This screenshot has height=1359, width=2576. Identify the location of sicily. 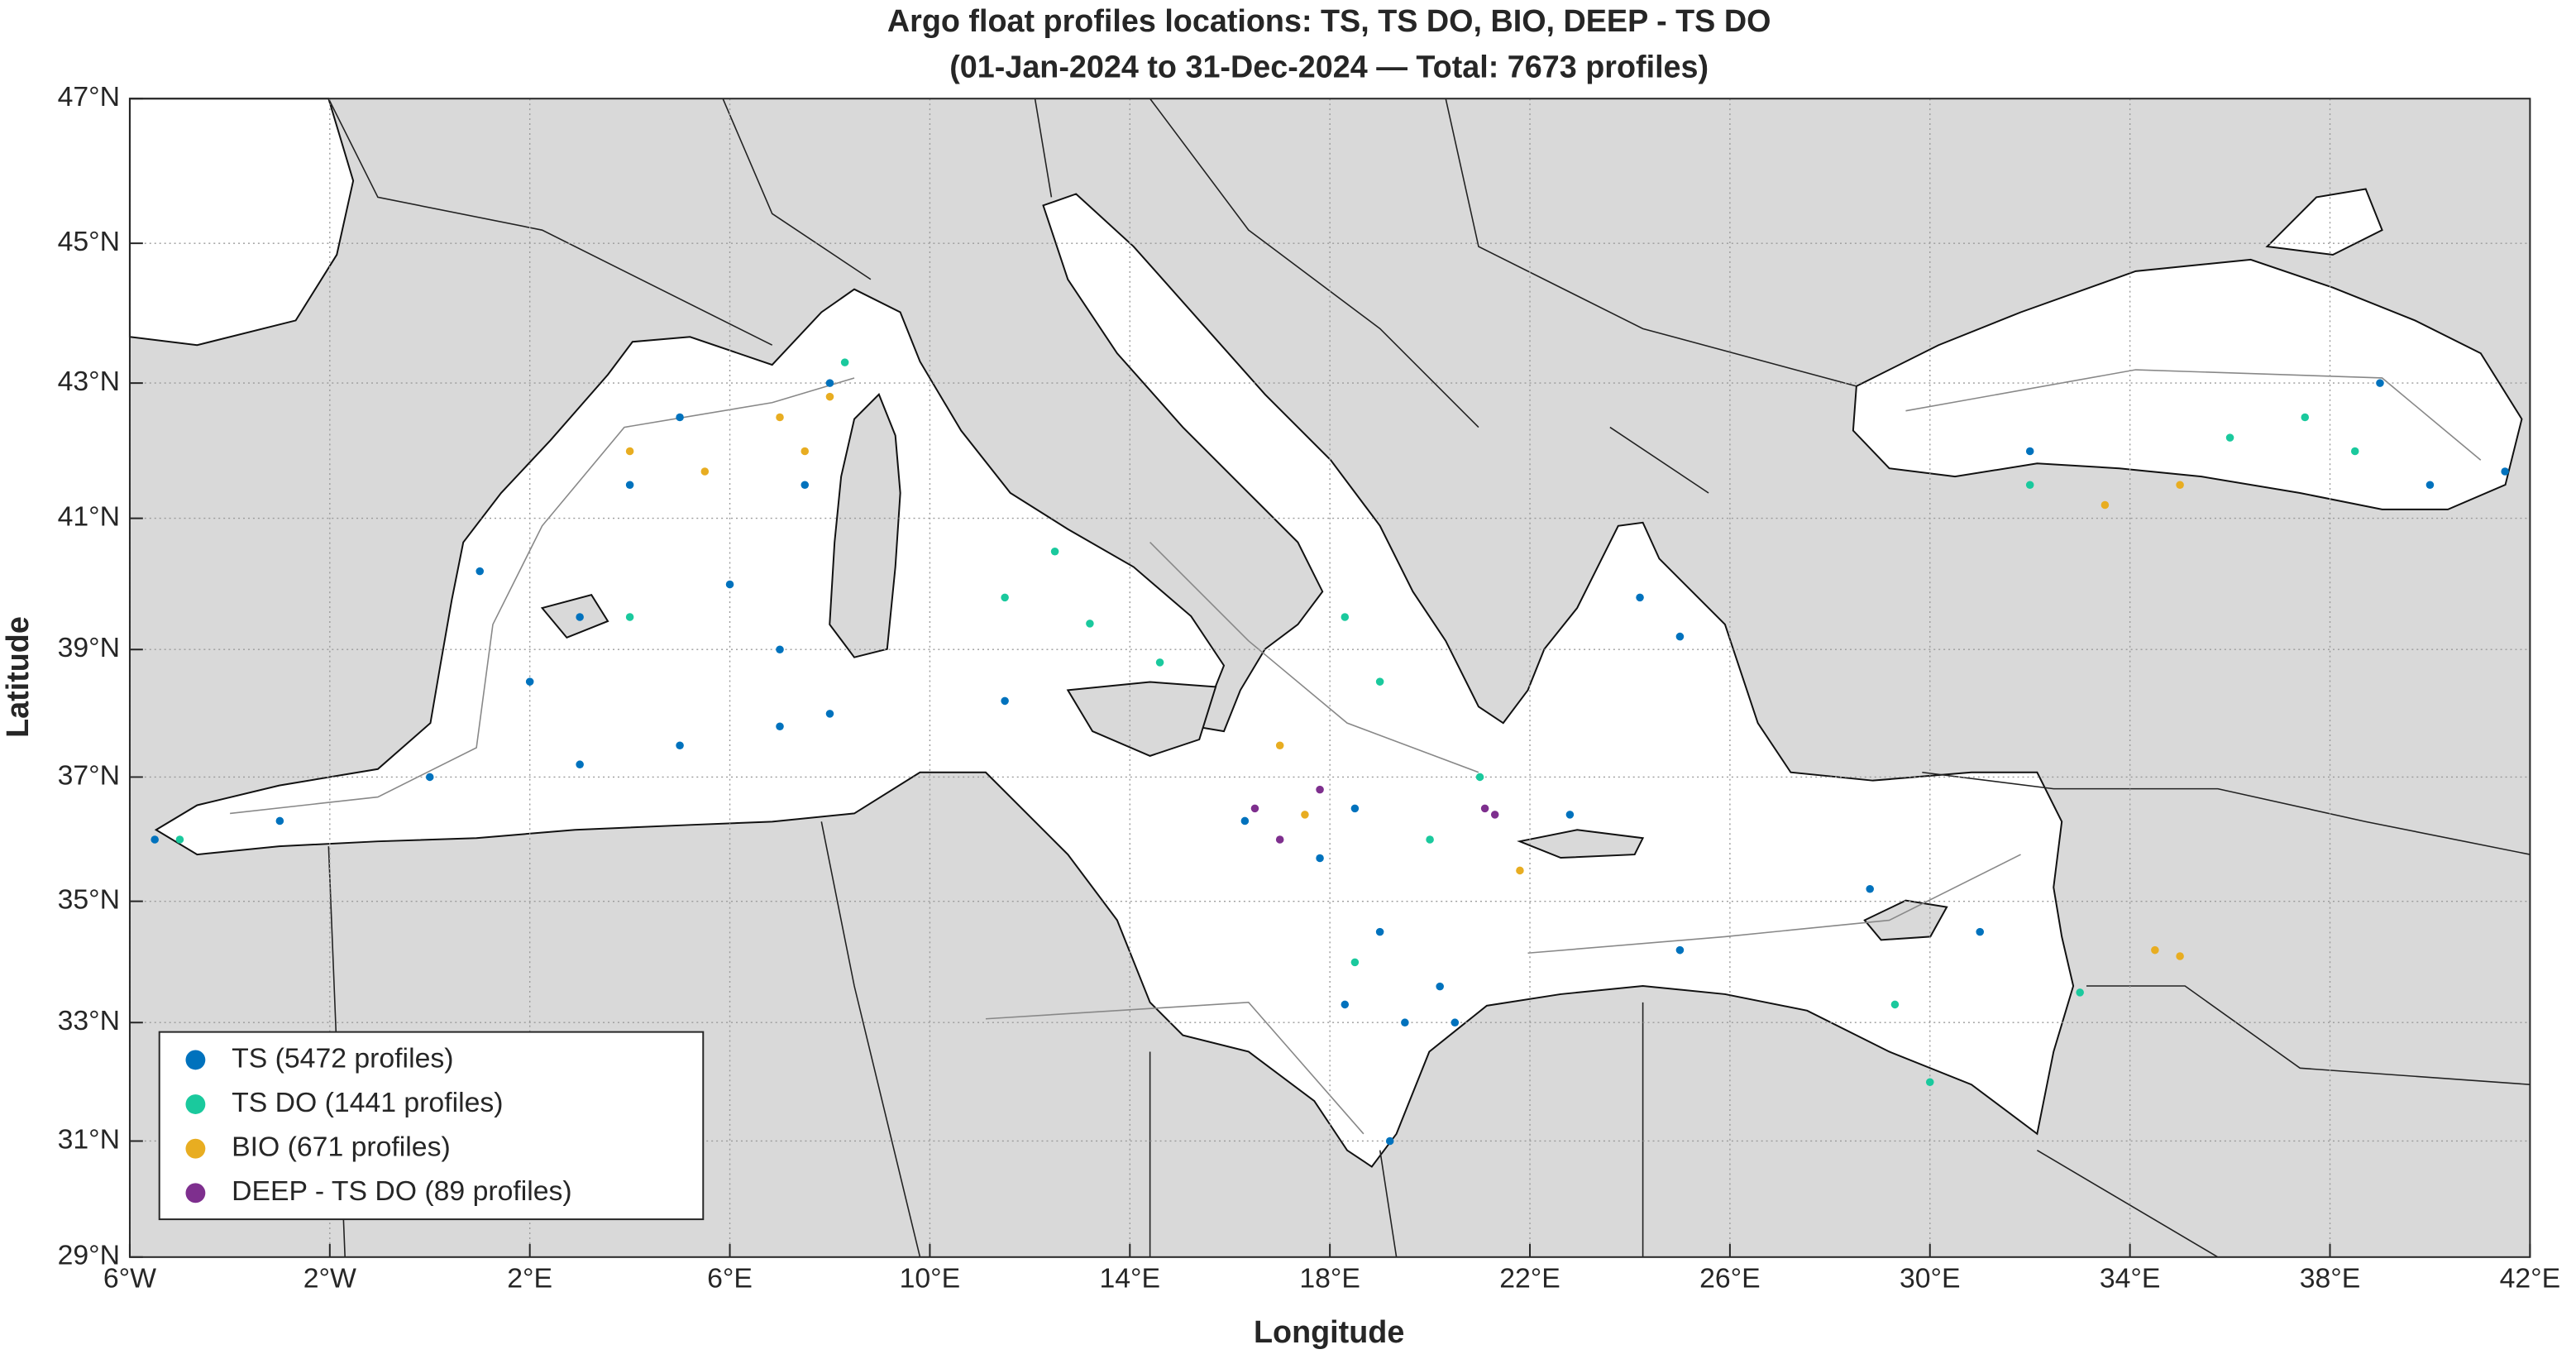
(1141, 719).